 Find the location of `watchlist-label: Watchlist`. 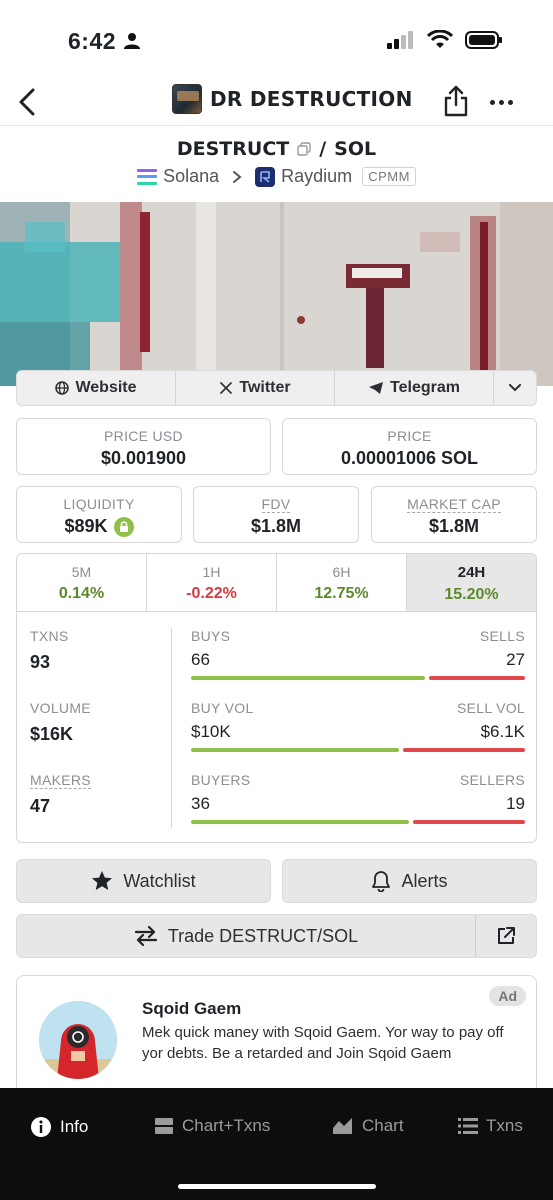

watchlist-label: Watchlist is located at coordinates (159, 880).